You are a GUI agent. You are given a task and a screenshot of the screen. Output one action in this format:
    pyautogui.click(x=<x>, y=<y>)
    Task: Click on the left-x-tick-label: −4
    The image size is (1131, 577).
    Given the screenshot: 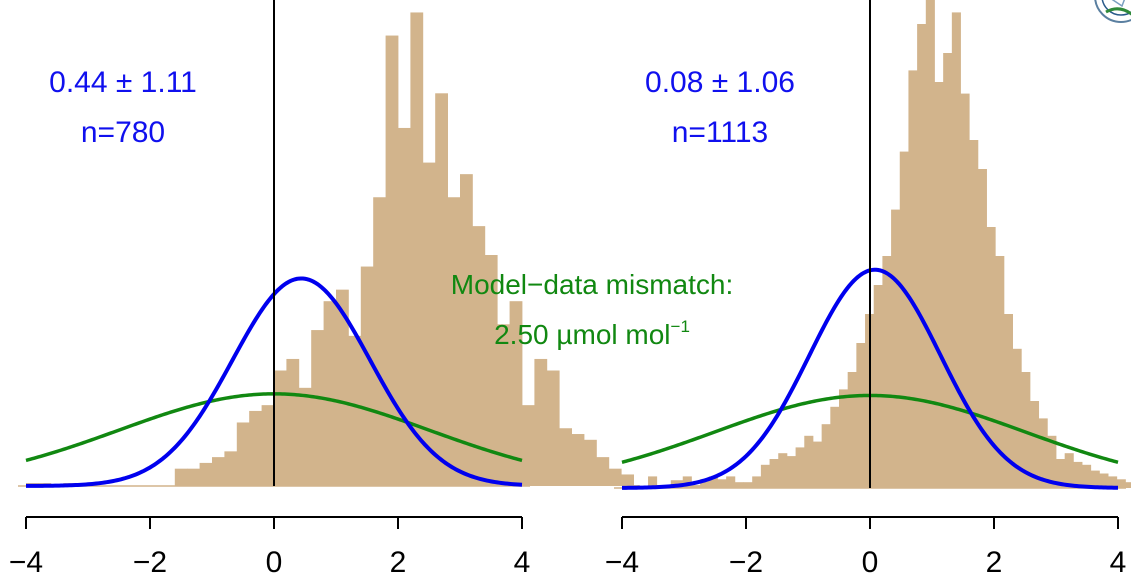 What is the action you would take?
    pyautogui.click(x=26, y=561)
    